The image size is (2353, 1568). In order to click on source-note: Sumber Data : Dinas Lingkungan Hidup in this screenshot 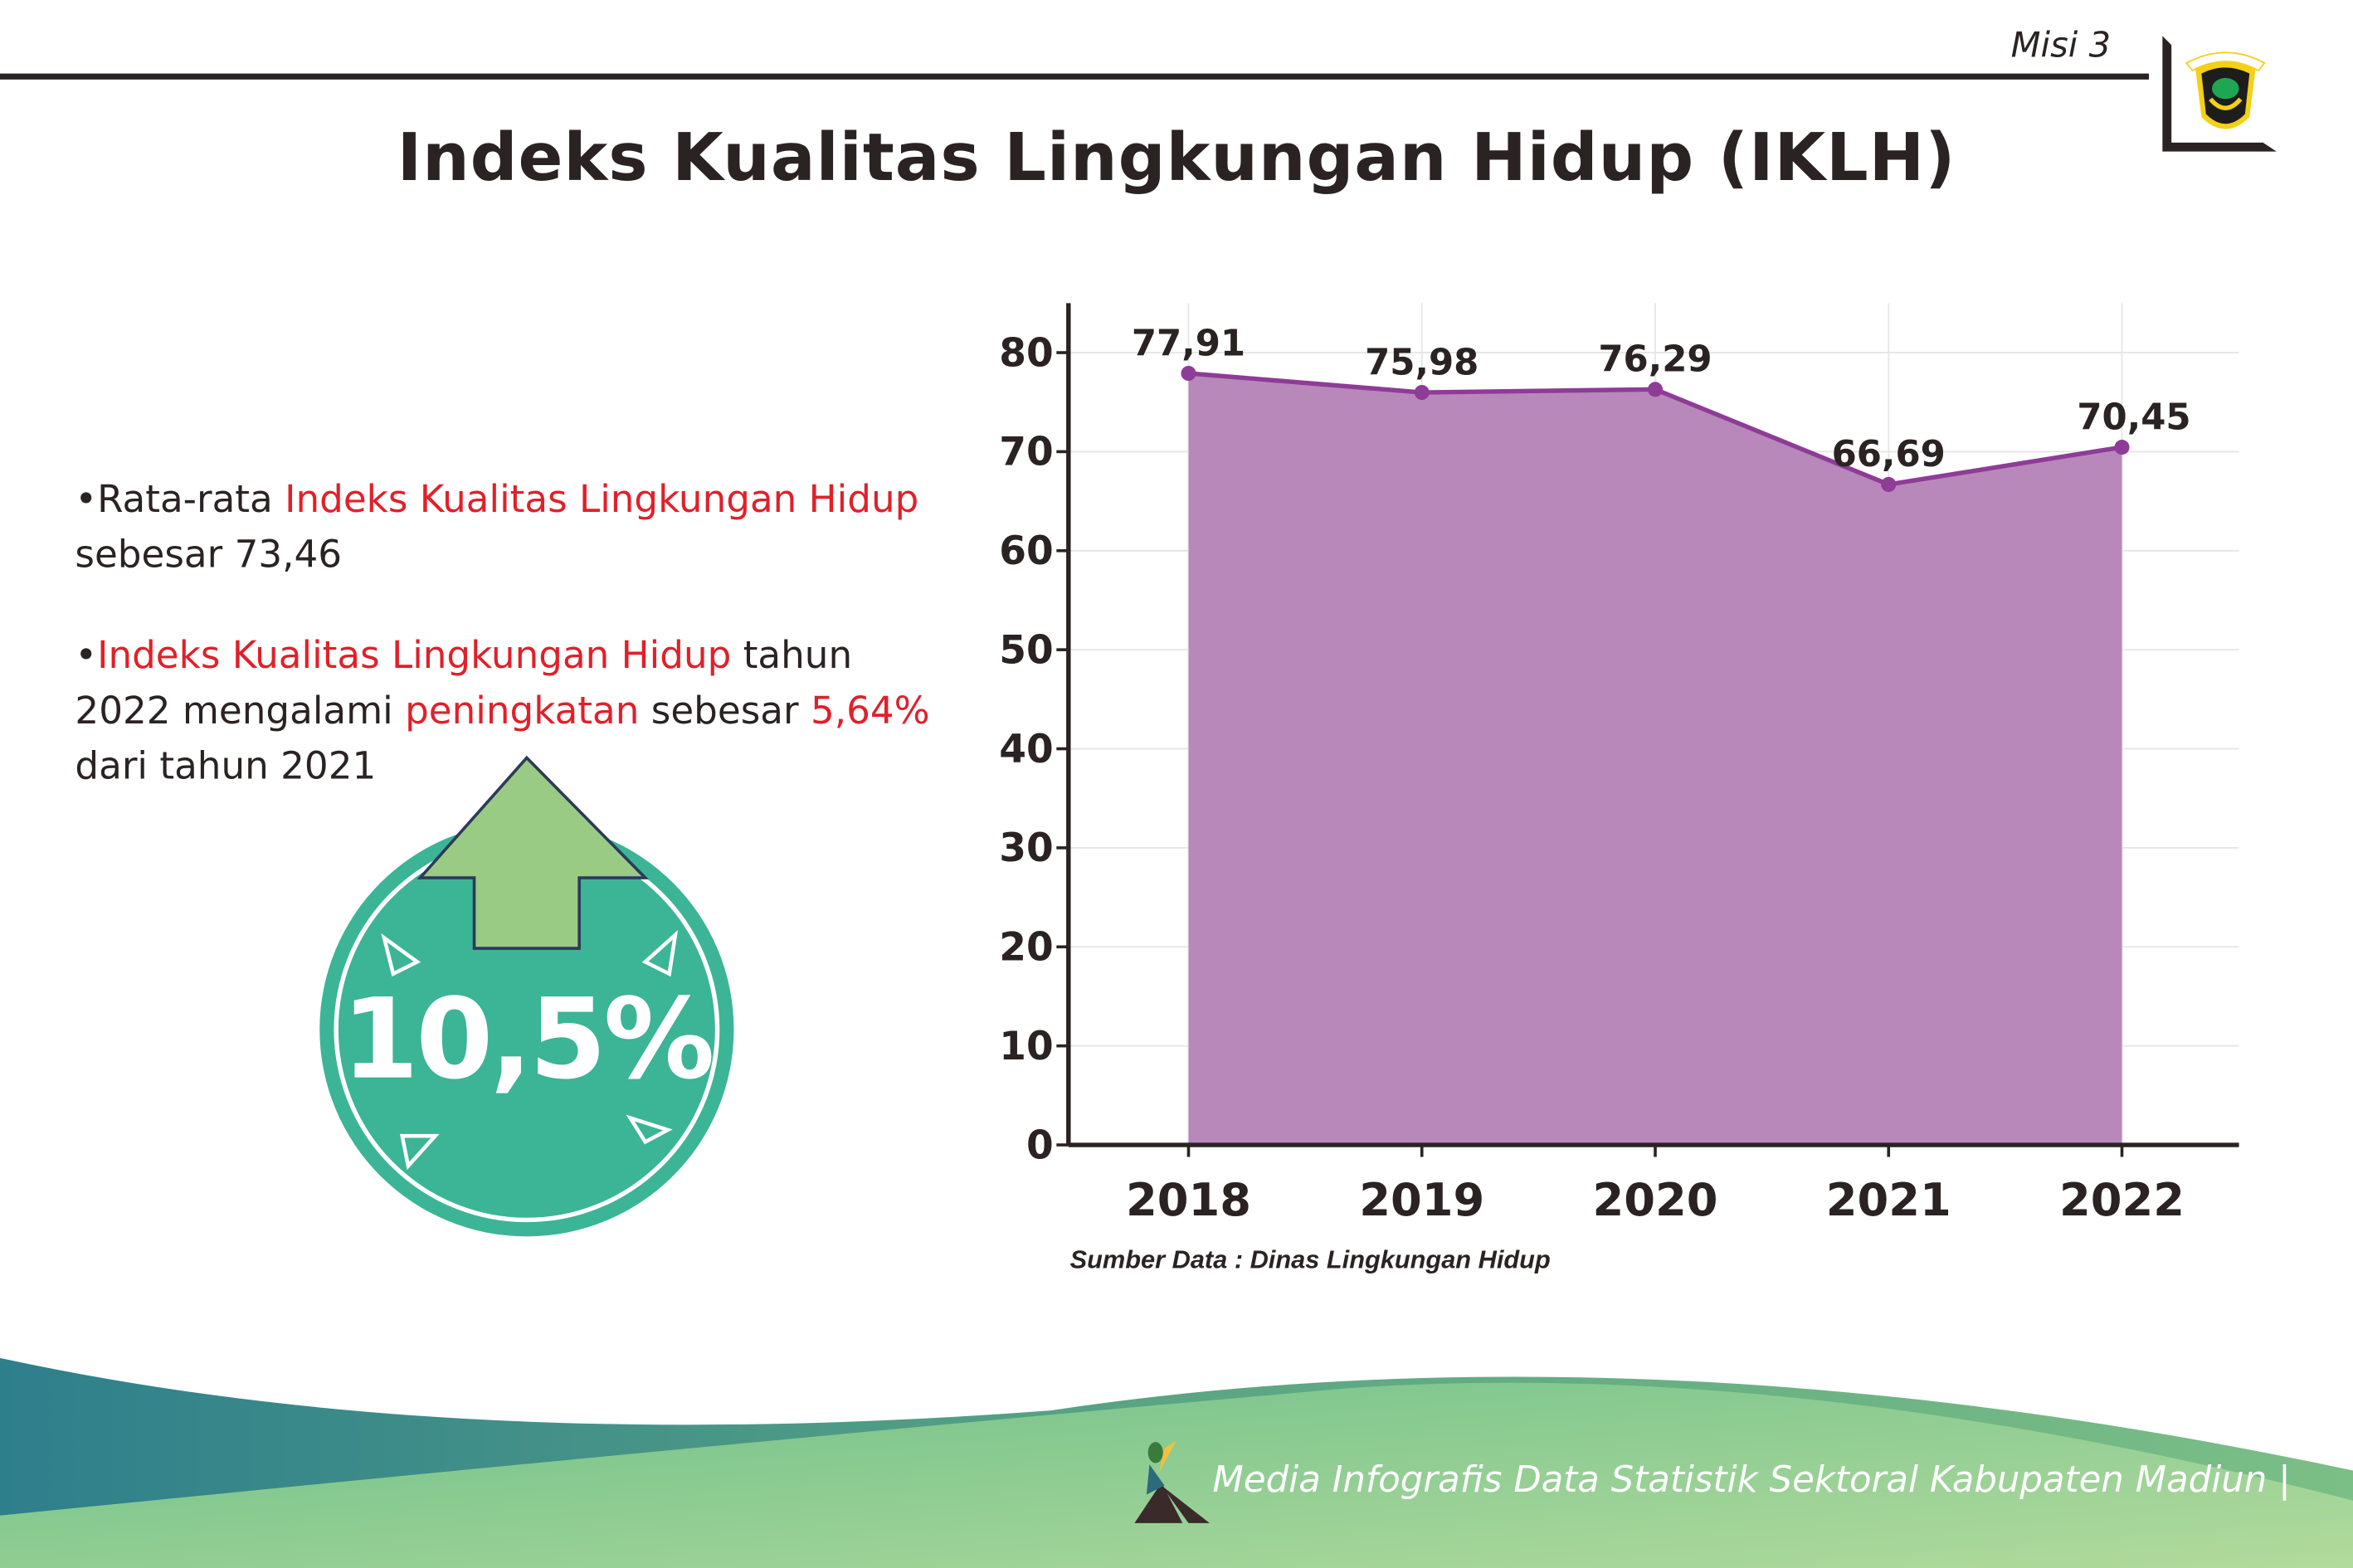, I will do `click(1310, 1259)`.